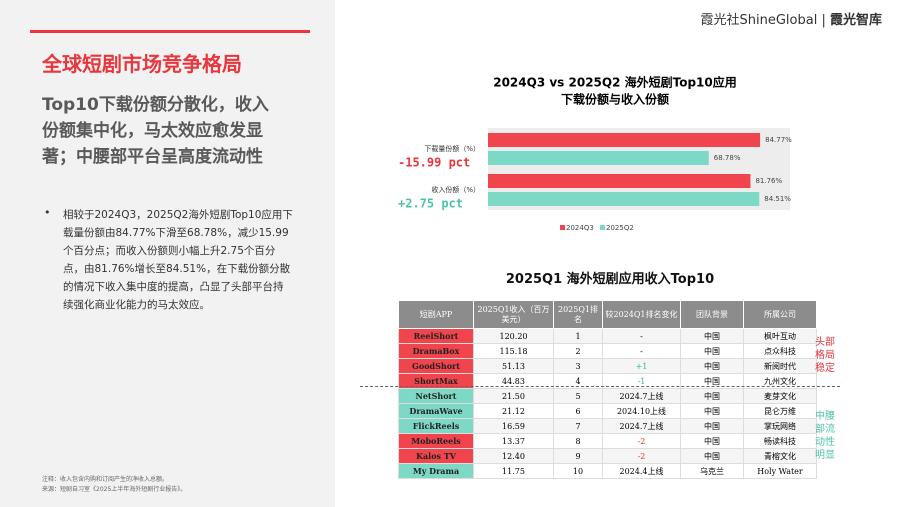 The width and height of the screenshot is (900, 507). Describe the element at coordinates (641, 471) in the screenshot. I see `table-cell: 2024.4上线` at that location.